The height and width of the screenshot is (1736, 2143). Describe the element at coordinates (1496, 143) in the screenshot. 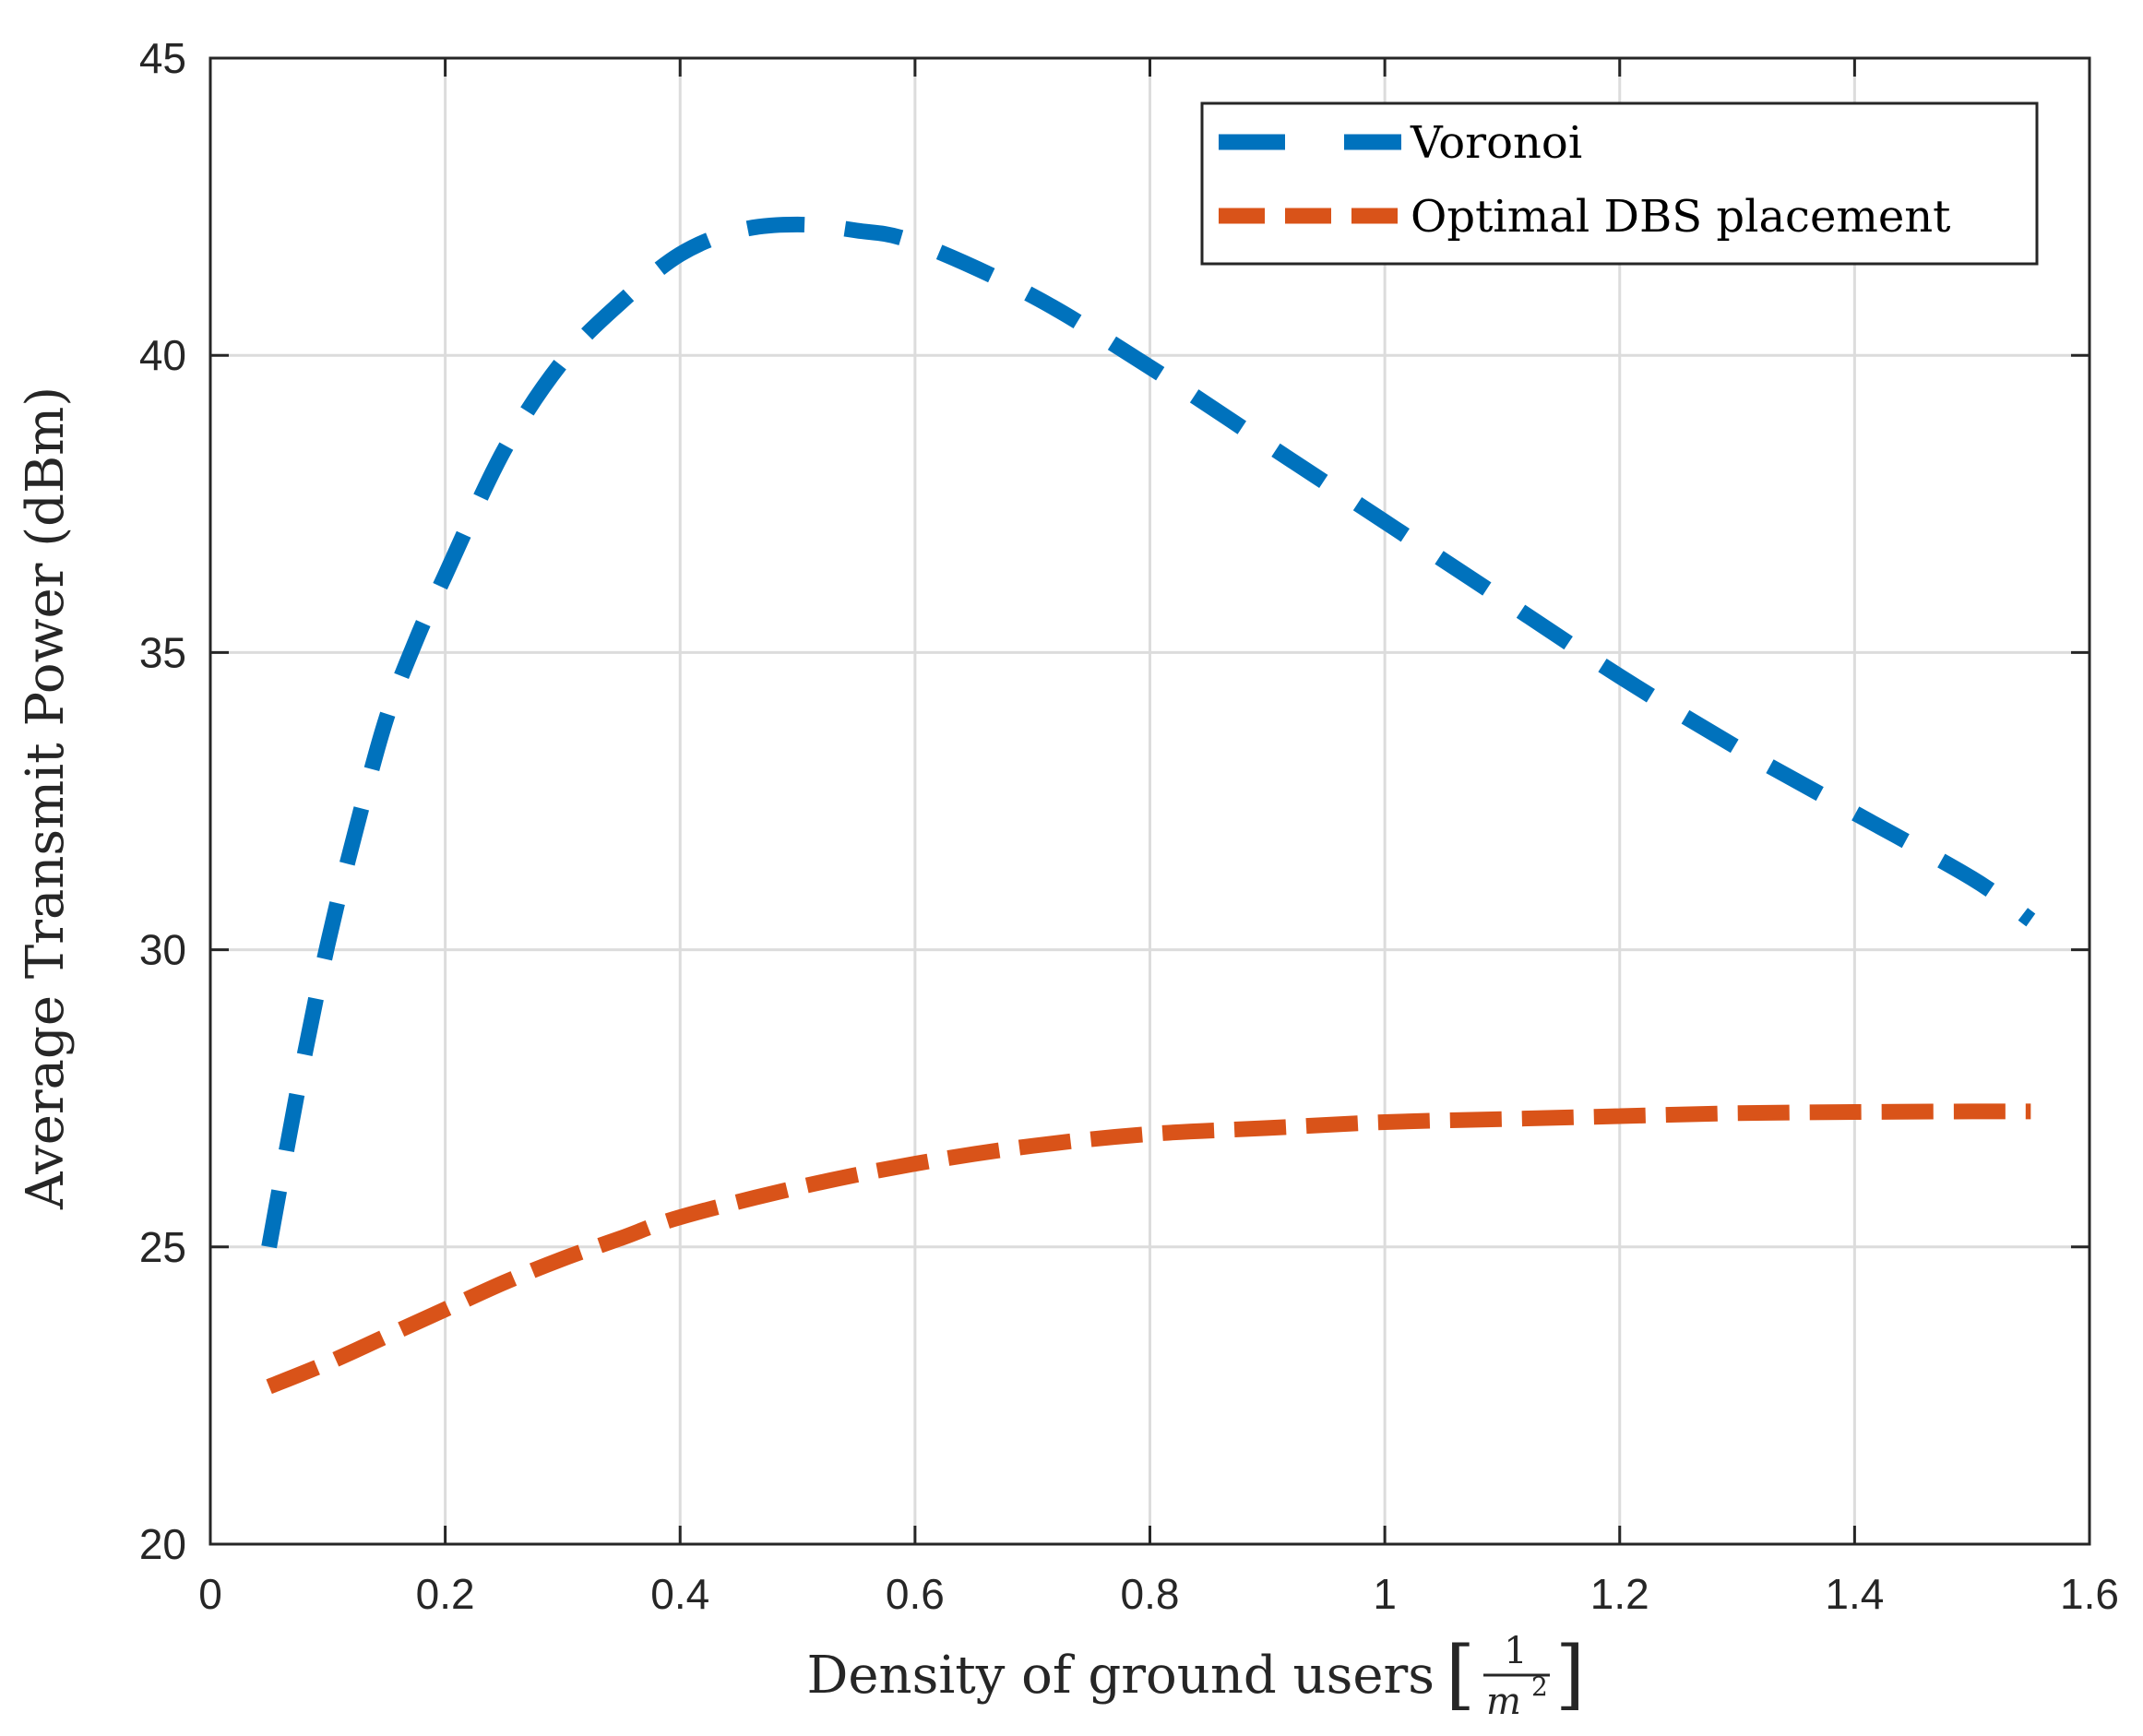

I see `legend-label: Voronoi` at that location.